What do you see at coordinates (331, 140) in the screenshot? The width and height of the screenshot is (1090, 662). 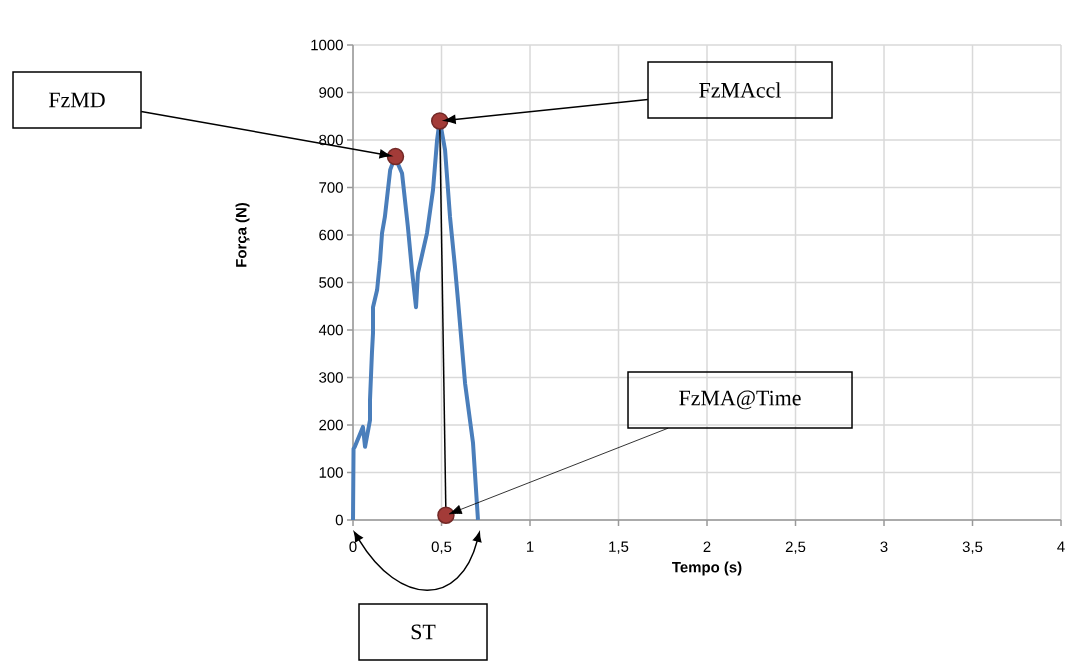 I see `y-tick-label: 800` at bounding box center [331, 140].